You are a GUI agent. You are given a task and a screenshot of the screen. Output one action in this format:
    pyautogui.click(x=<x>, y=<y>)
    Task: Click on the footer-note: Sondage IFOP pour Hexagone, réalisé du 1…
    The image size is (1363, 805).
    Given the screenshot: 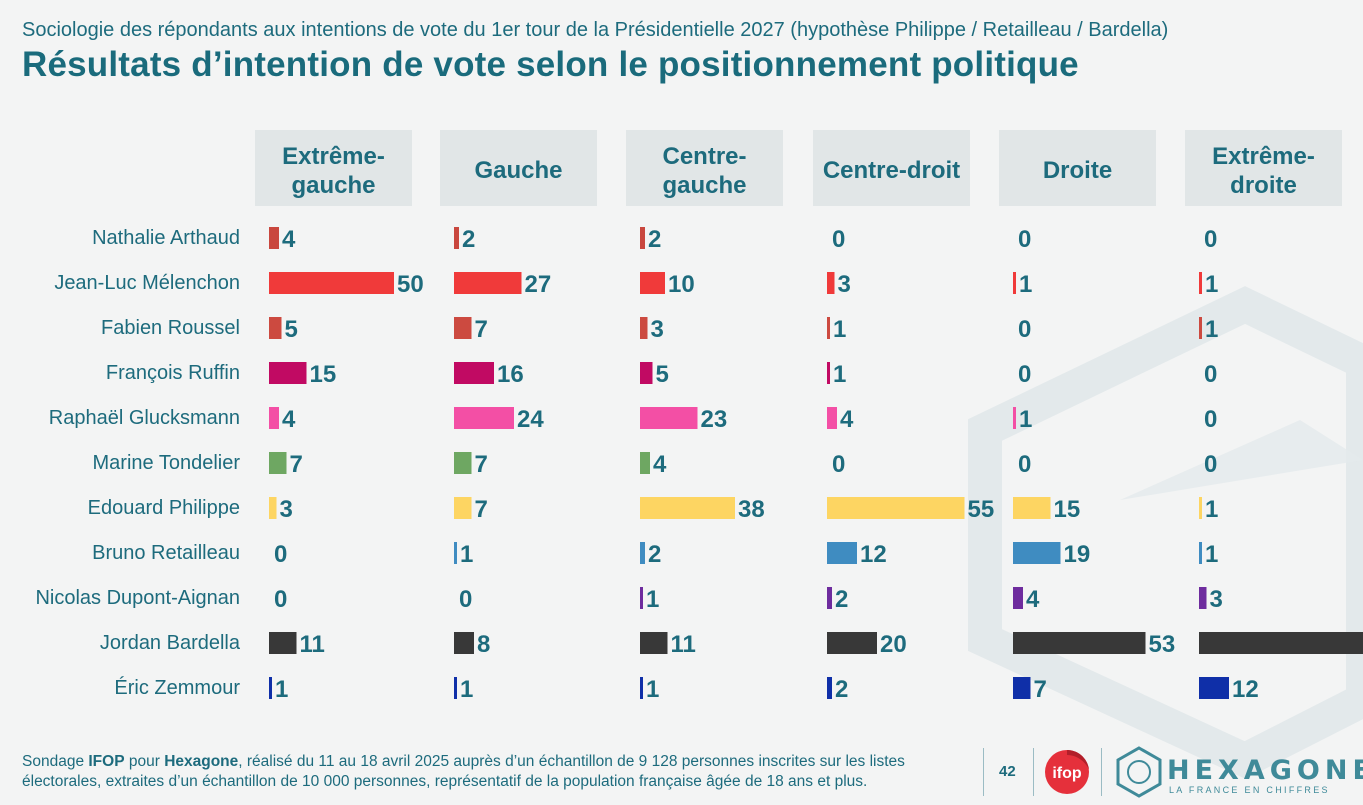 What is the action you would take?
    pyautogui.click(x=497, y=772)
    